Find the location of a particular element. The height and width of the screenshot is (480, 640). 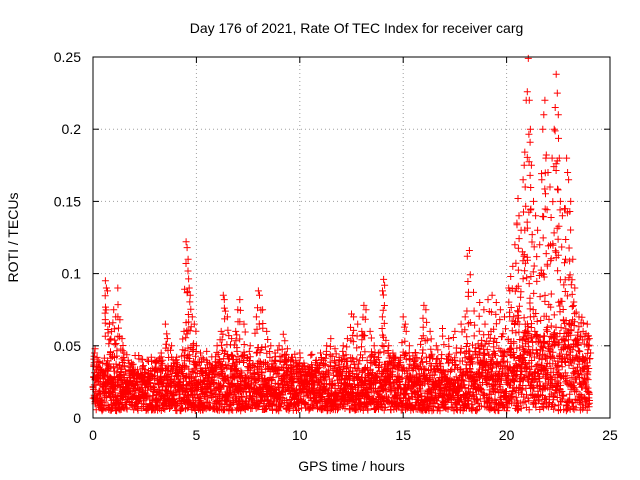

x-tick-label: 10 is located at coordinates (300, 435).